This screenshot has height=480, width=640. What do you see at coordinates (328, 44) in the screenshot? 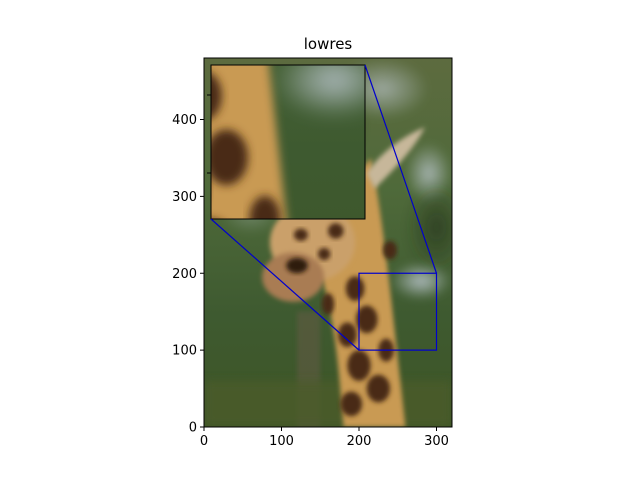
I see `chart-title: lowres` at bounding box center [328, 44].